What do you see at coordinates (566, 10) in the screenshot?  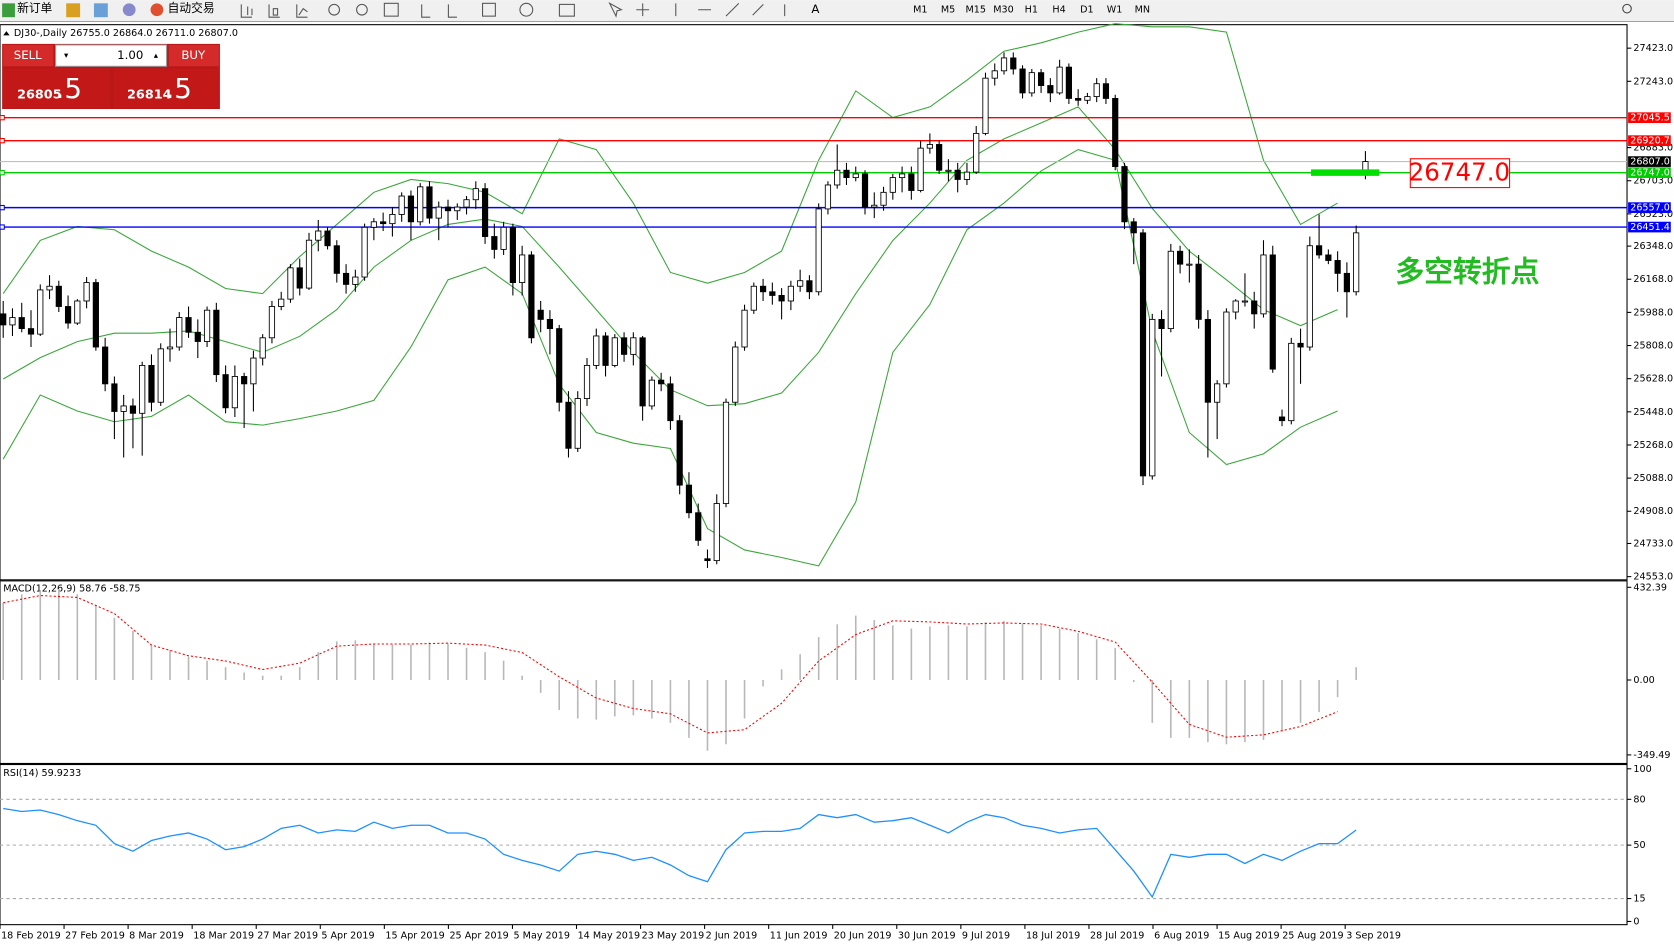 I see `template-icon` at bounding box center [566, 10].